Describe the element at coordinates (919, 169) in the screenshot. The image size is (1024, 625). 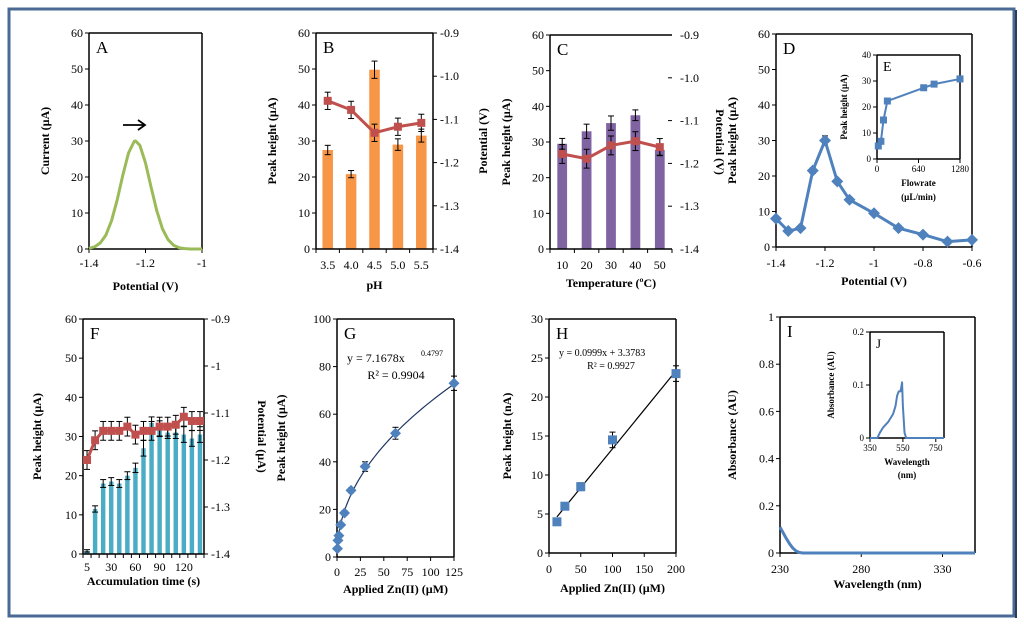
I see `x-tick-label: 640` at that location.